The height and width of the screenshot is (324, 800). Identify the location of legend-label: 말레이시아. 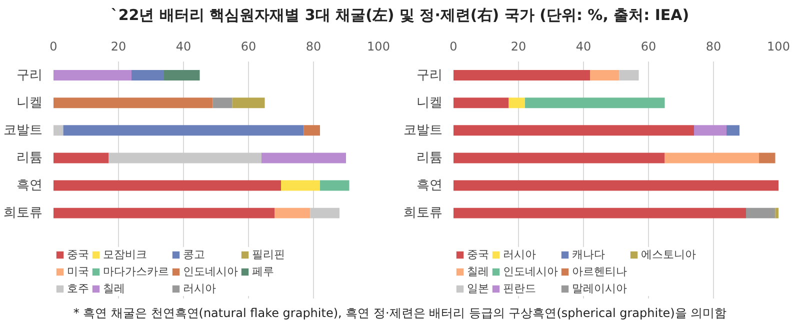
(599, 288).